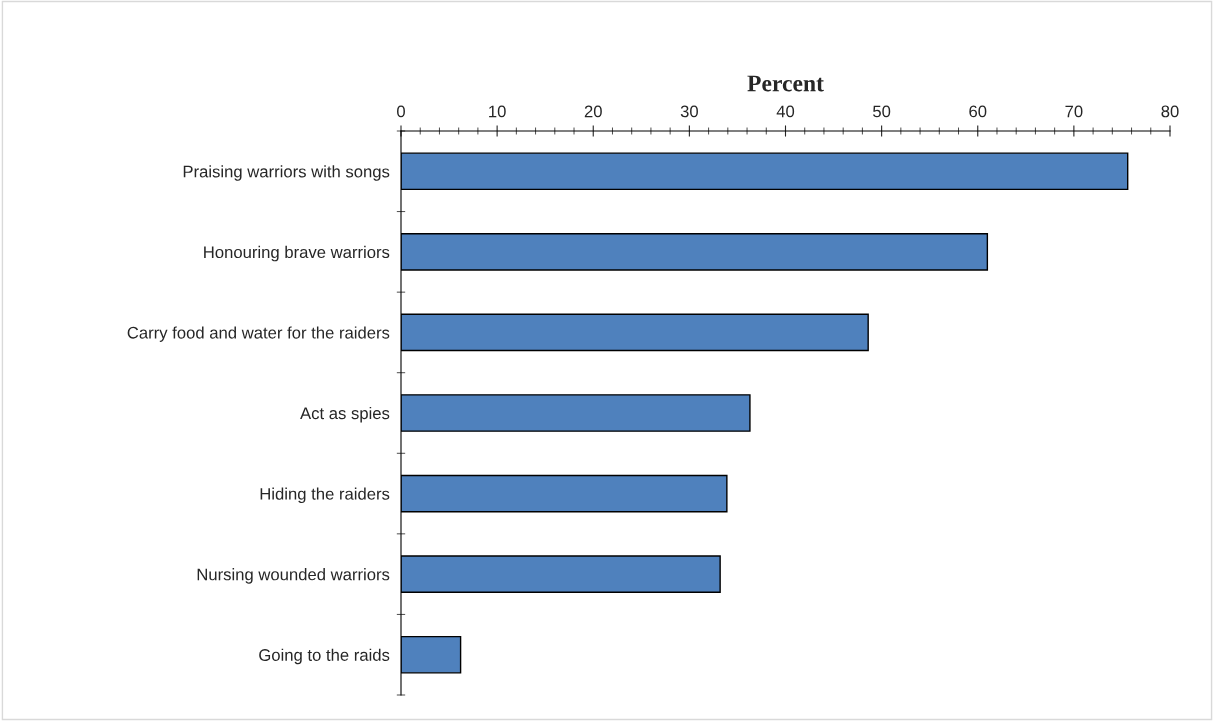 The height and width of the screenshot is (721, 1214). Describe the element at coordinates (593, 111) in the screenshot. I see `x-tick-label: 20` at that location.